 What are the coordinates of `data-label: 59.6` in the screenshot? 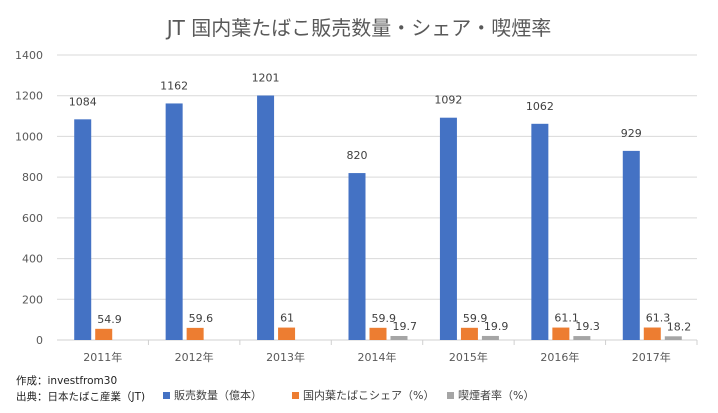 It's located at (201, 318).